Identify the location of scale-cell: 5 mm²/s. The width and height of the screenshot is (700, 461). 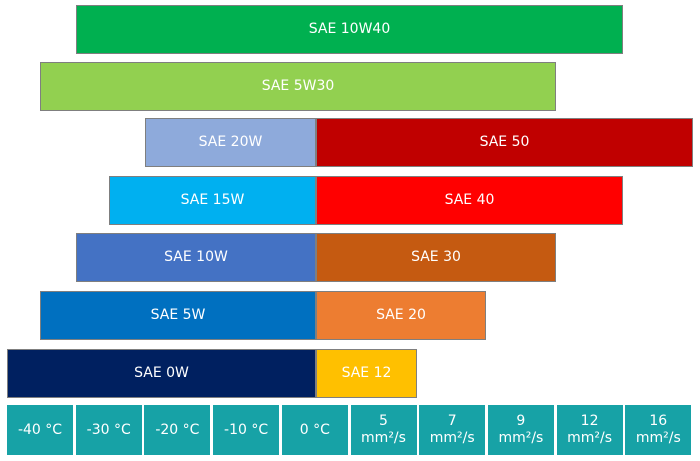
(383, 430).